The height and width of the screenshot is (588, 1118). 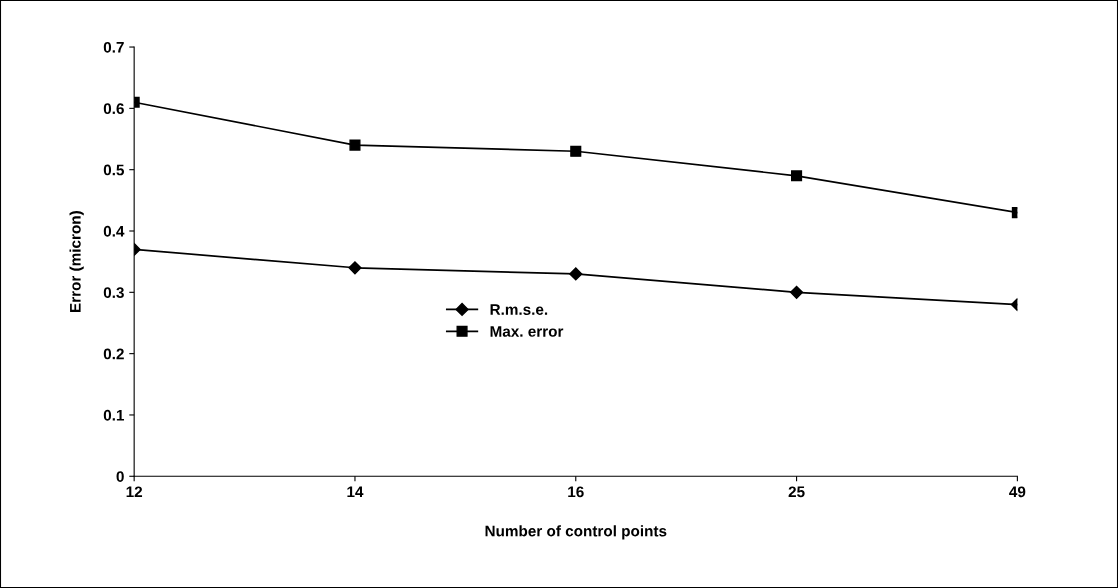 I want to click on x-tick-label: 25, so click(x=796, y=492).